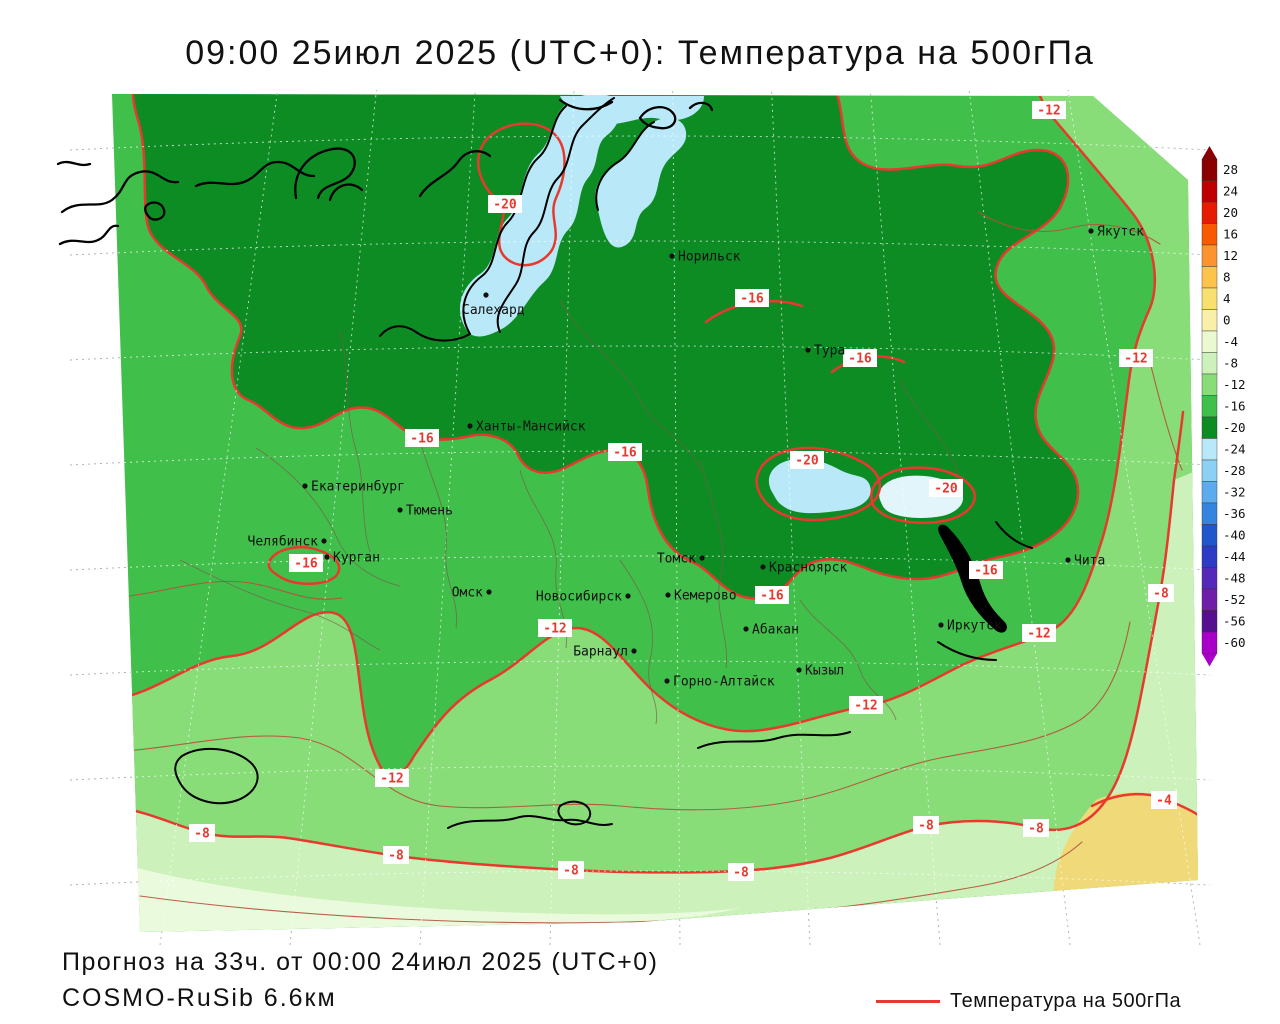 Image resolution: width=1280 pixels, height=1024 pixels. I want to click on colorbar-bottom-cap, so click(1209, 660).